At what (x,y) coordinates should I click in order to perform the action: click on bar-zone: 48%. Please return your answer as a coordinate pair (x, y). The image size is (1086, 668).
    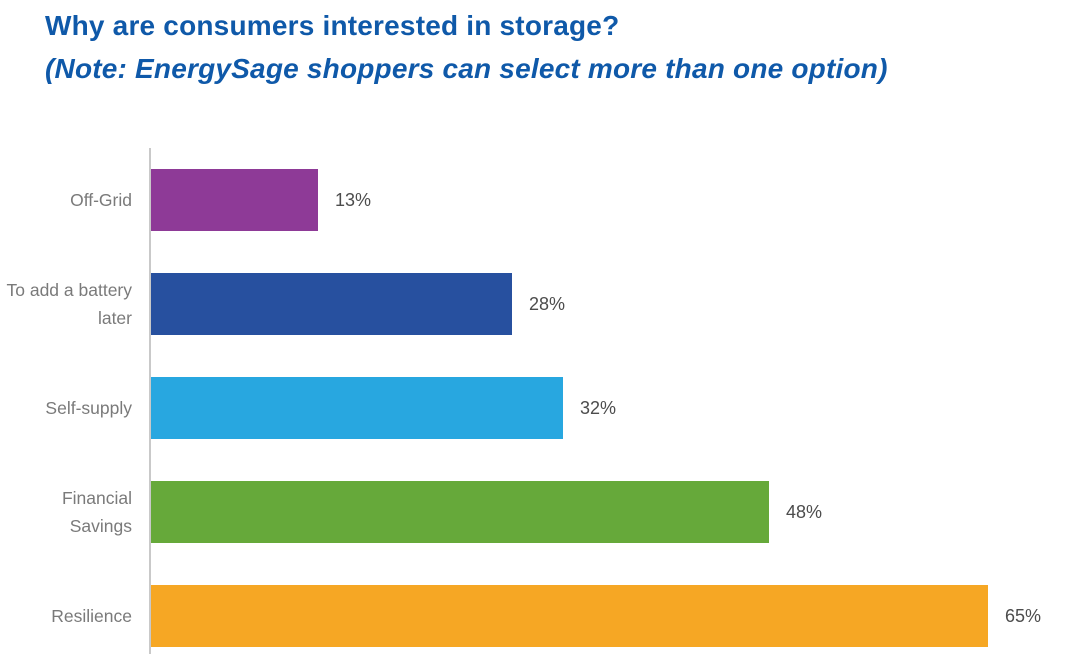
    Looking at the image, I should click on (617, 512).